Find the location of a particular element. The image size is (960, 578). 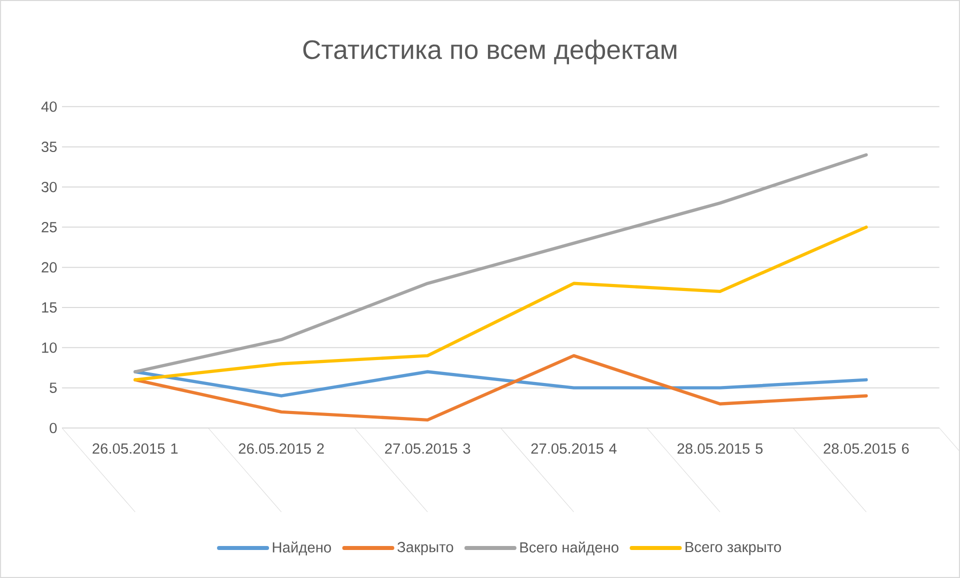

y-tick-label: 40 is located at coordinates (49, 106).